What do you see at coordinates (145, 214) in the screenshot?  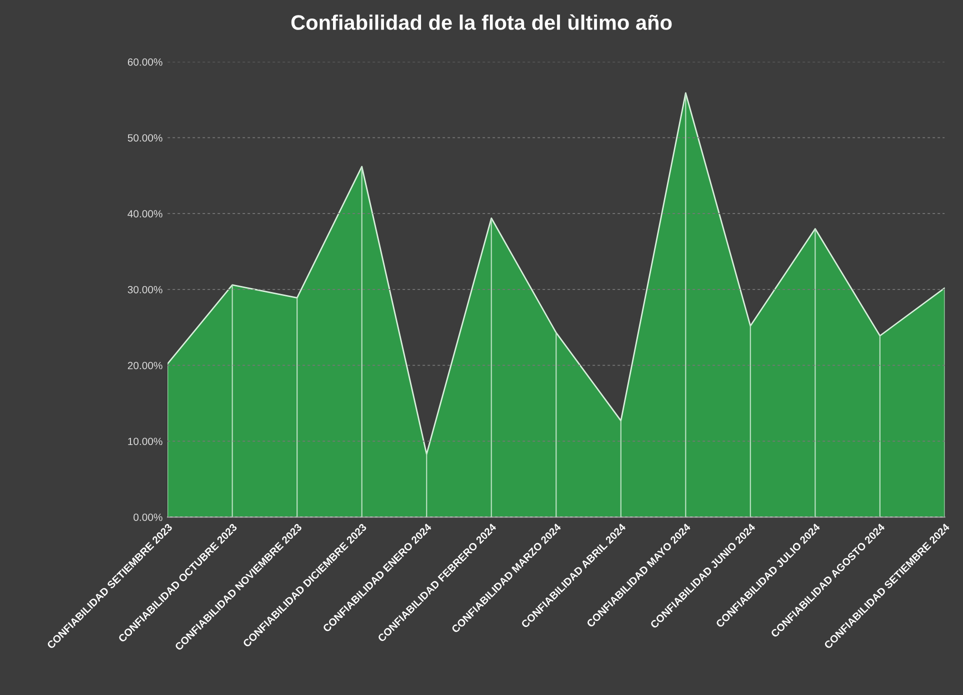 I see `y-tick-label: 40.00%` at bounding box center [145, 214].